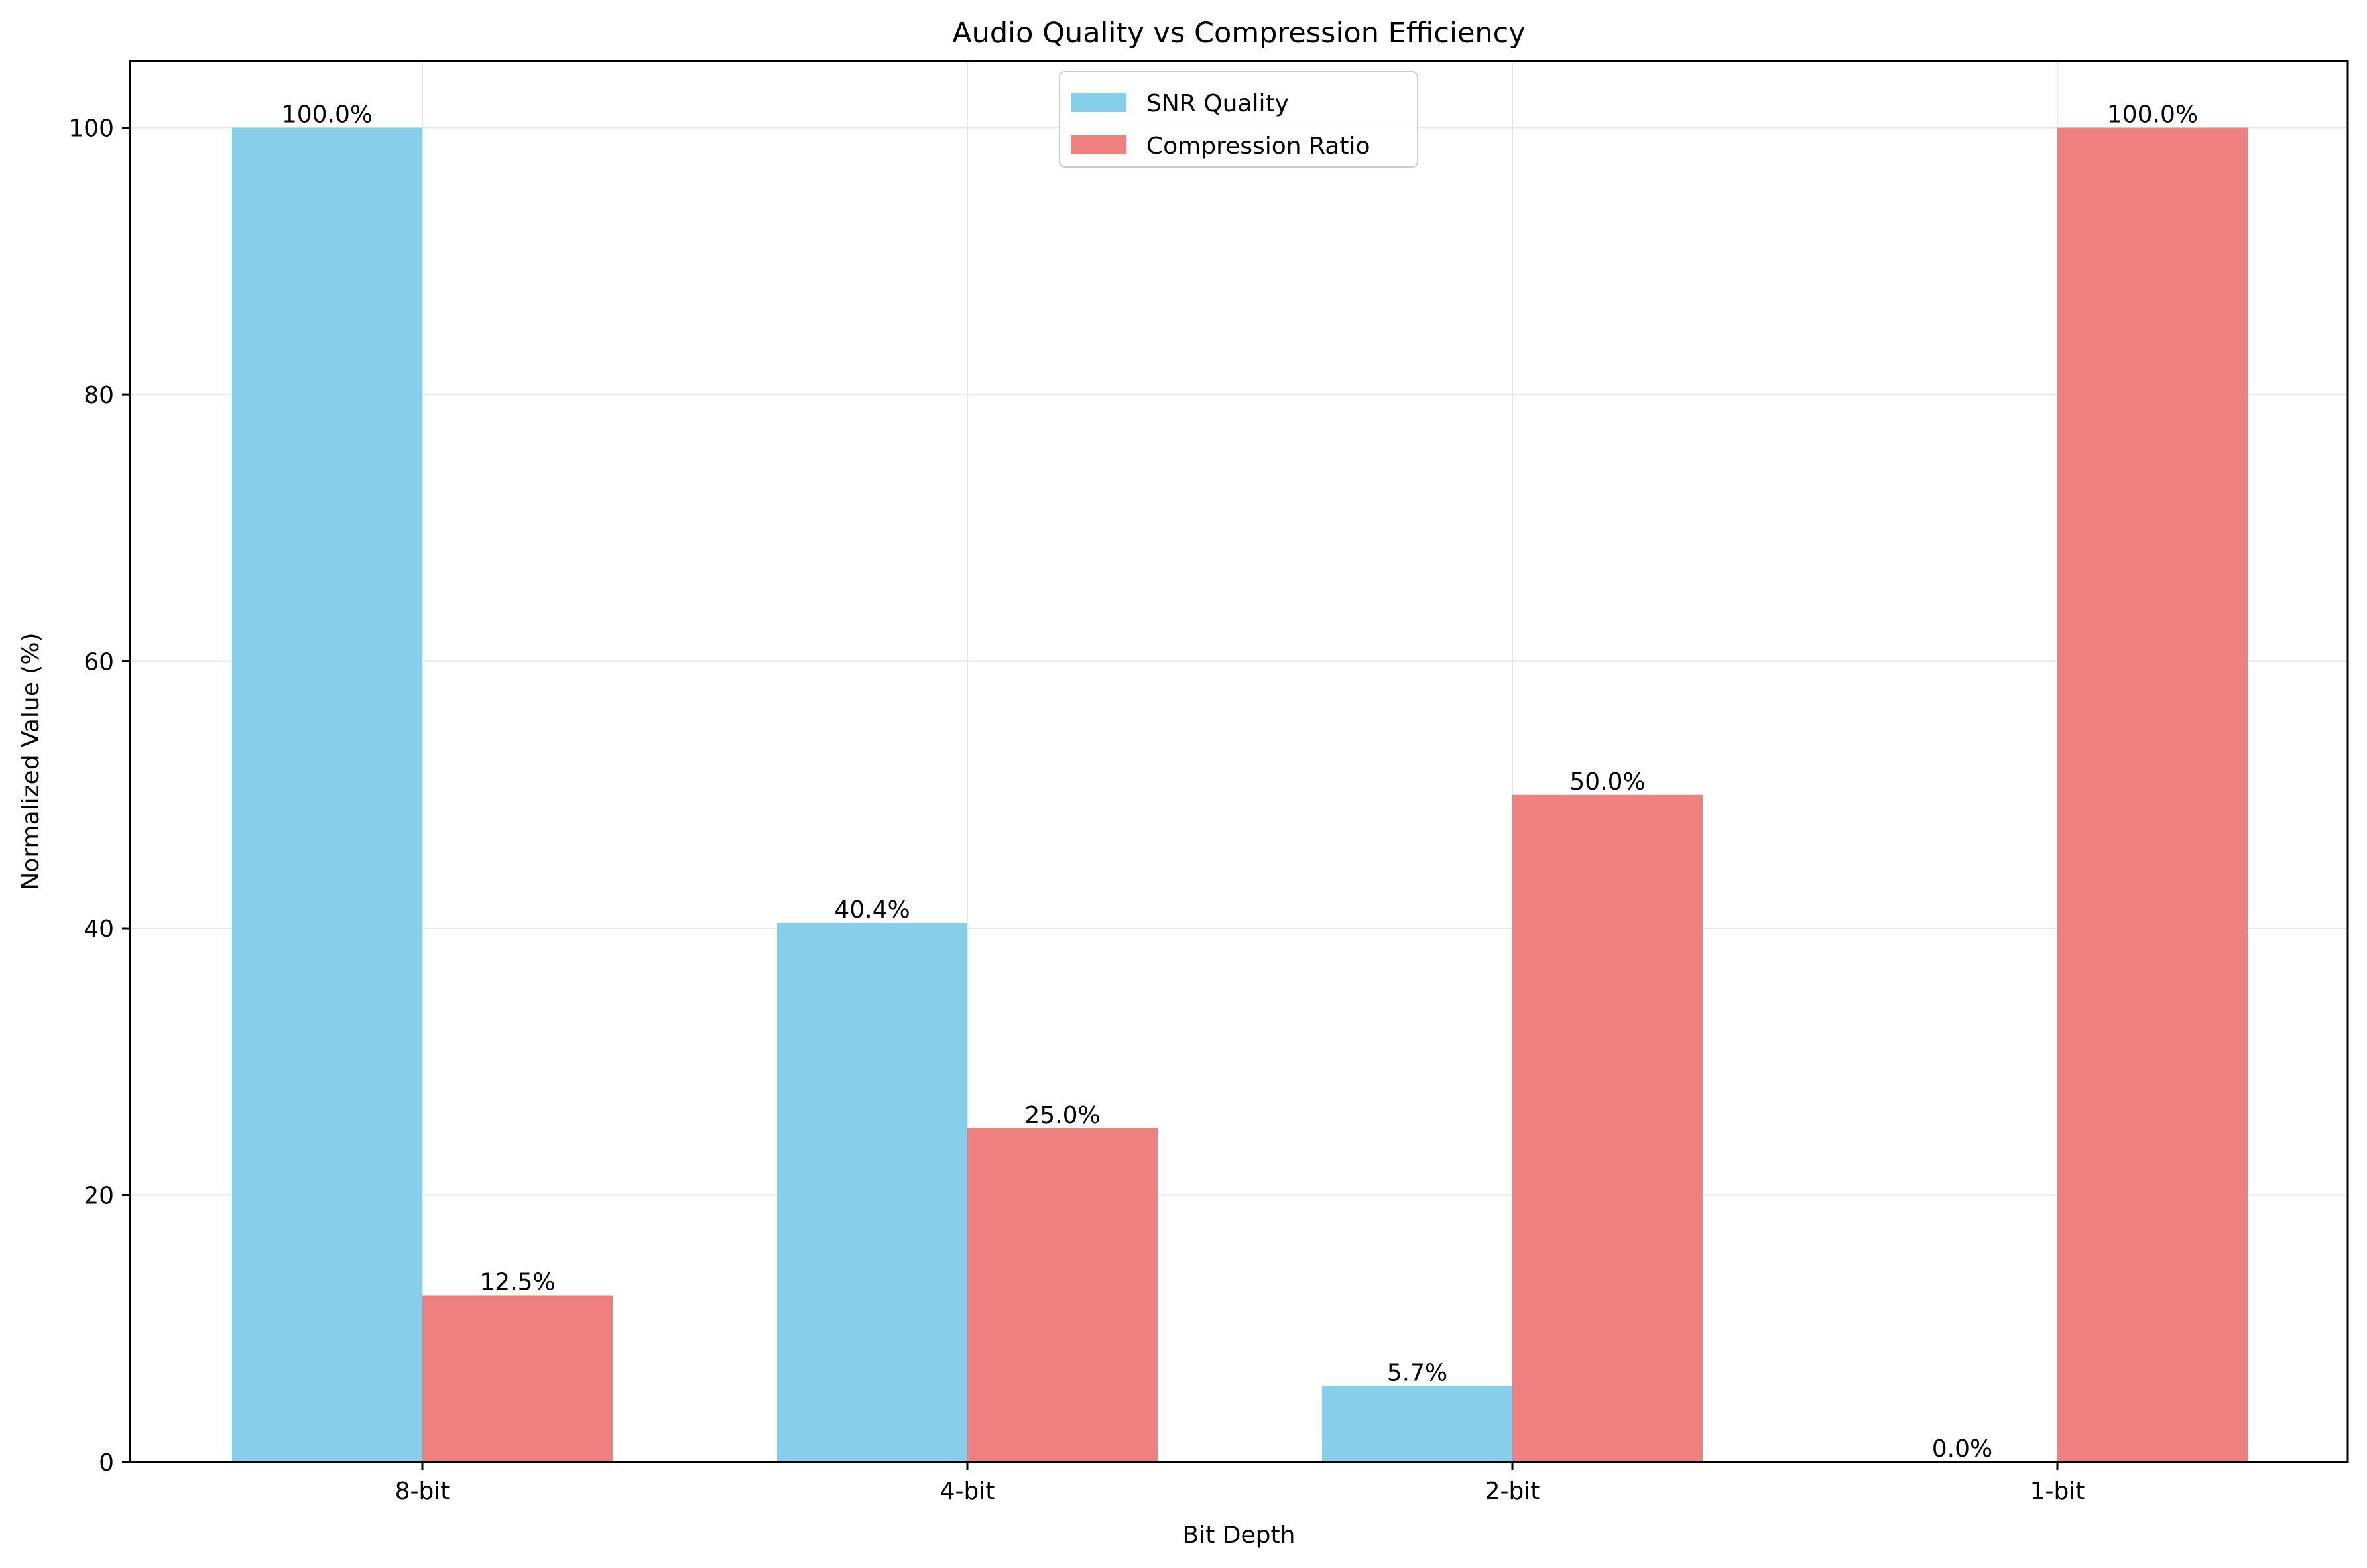 The width and height of the screenshot is (2367, 1568). I want to click on x-tick-label: 1-bit, so click(2057, 1491).